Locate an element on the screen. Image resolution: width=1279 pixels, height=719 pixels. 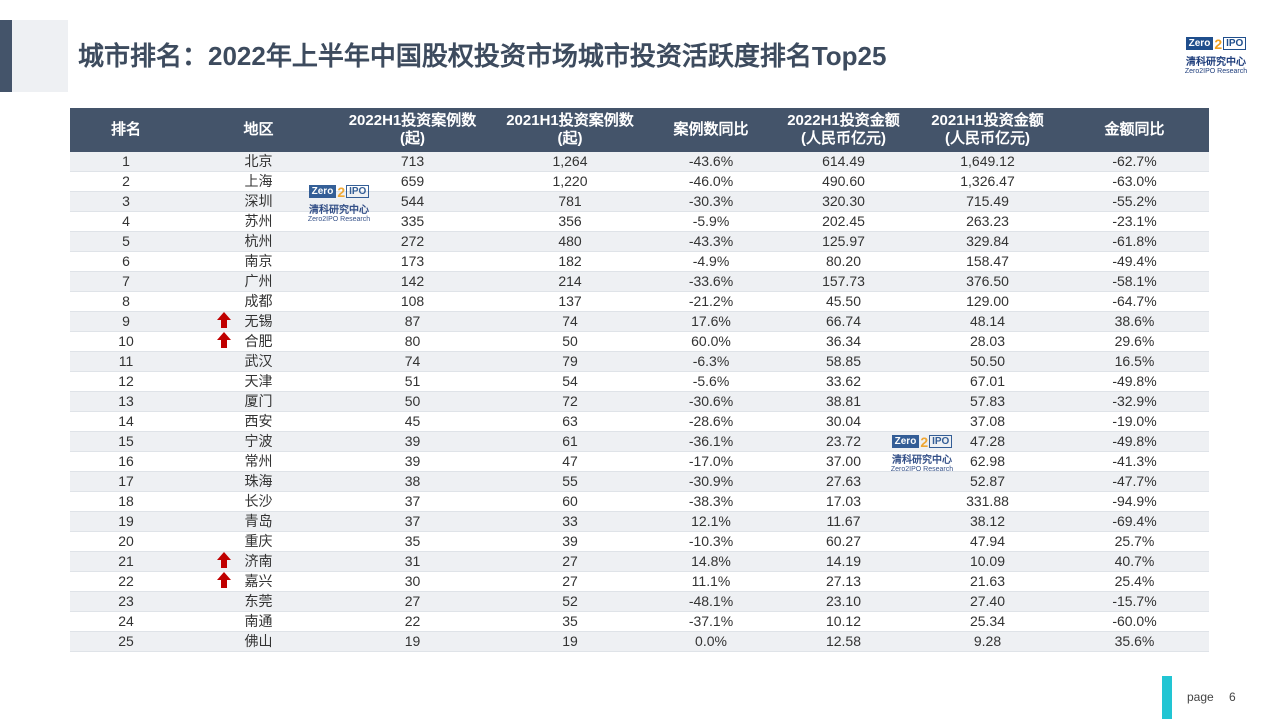
table-cell: 182 is located at coordinates (570, 261).